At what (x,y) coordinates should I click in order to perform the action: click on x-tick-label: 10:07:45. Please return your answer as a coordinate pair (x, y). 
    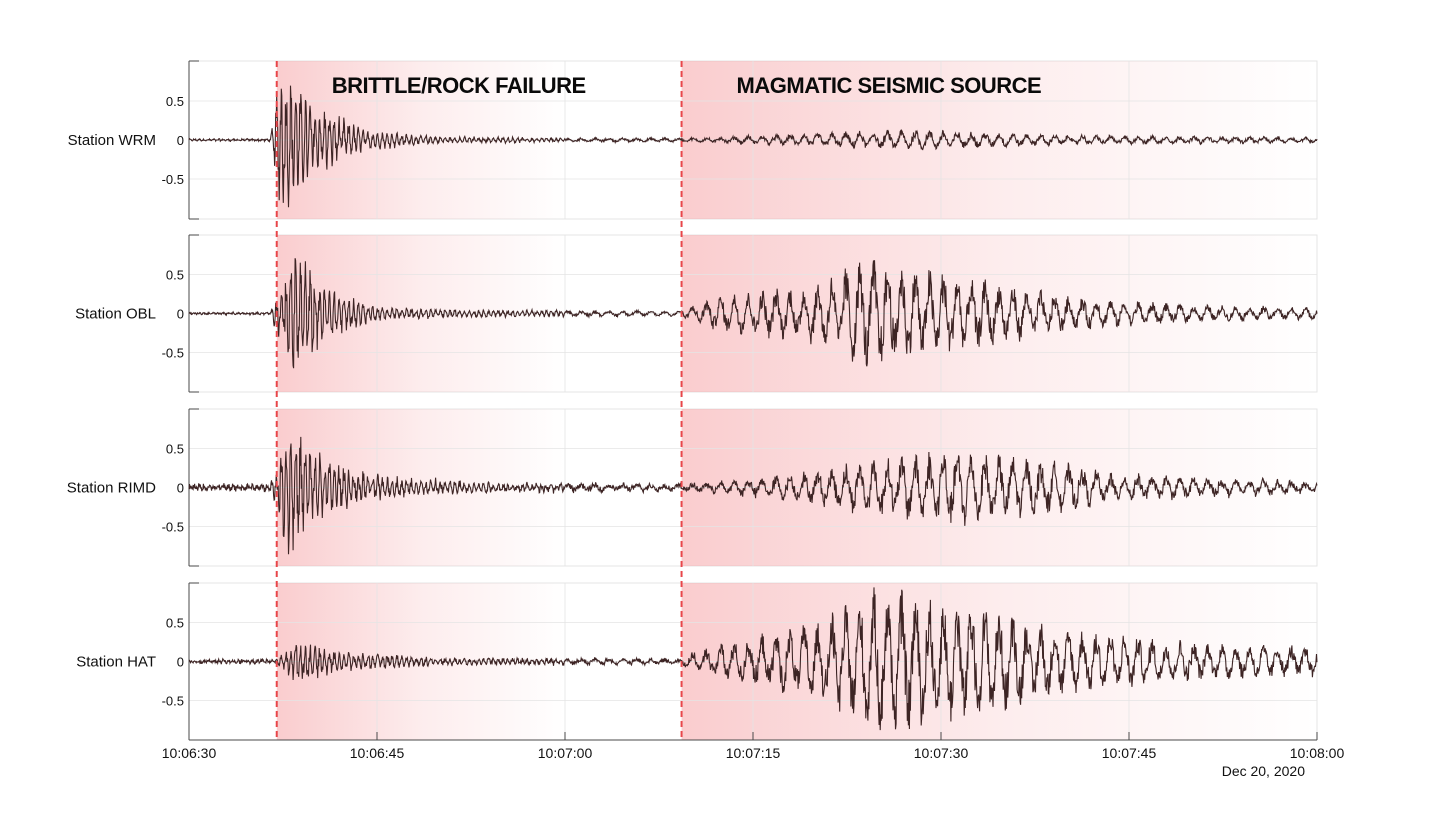
    Looking at the image, I should click on (1129, 753).